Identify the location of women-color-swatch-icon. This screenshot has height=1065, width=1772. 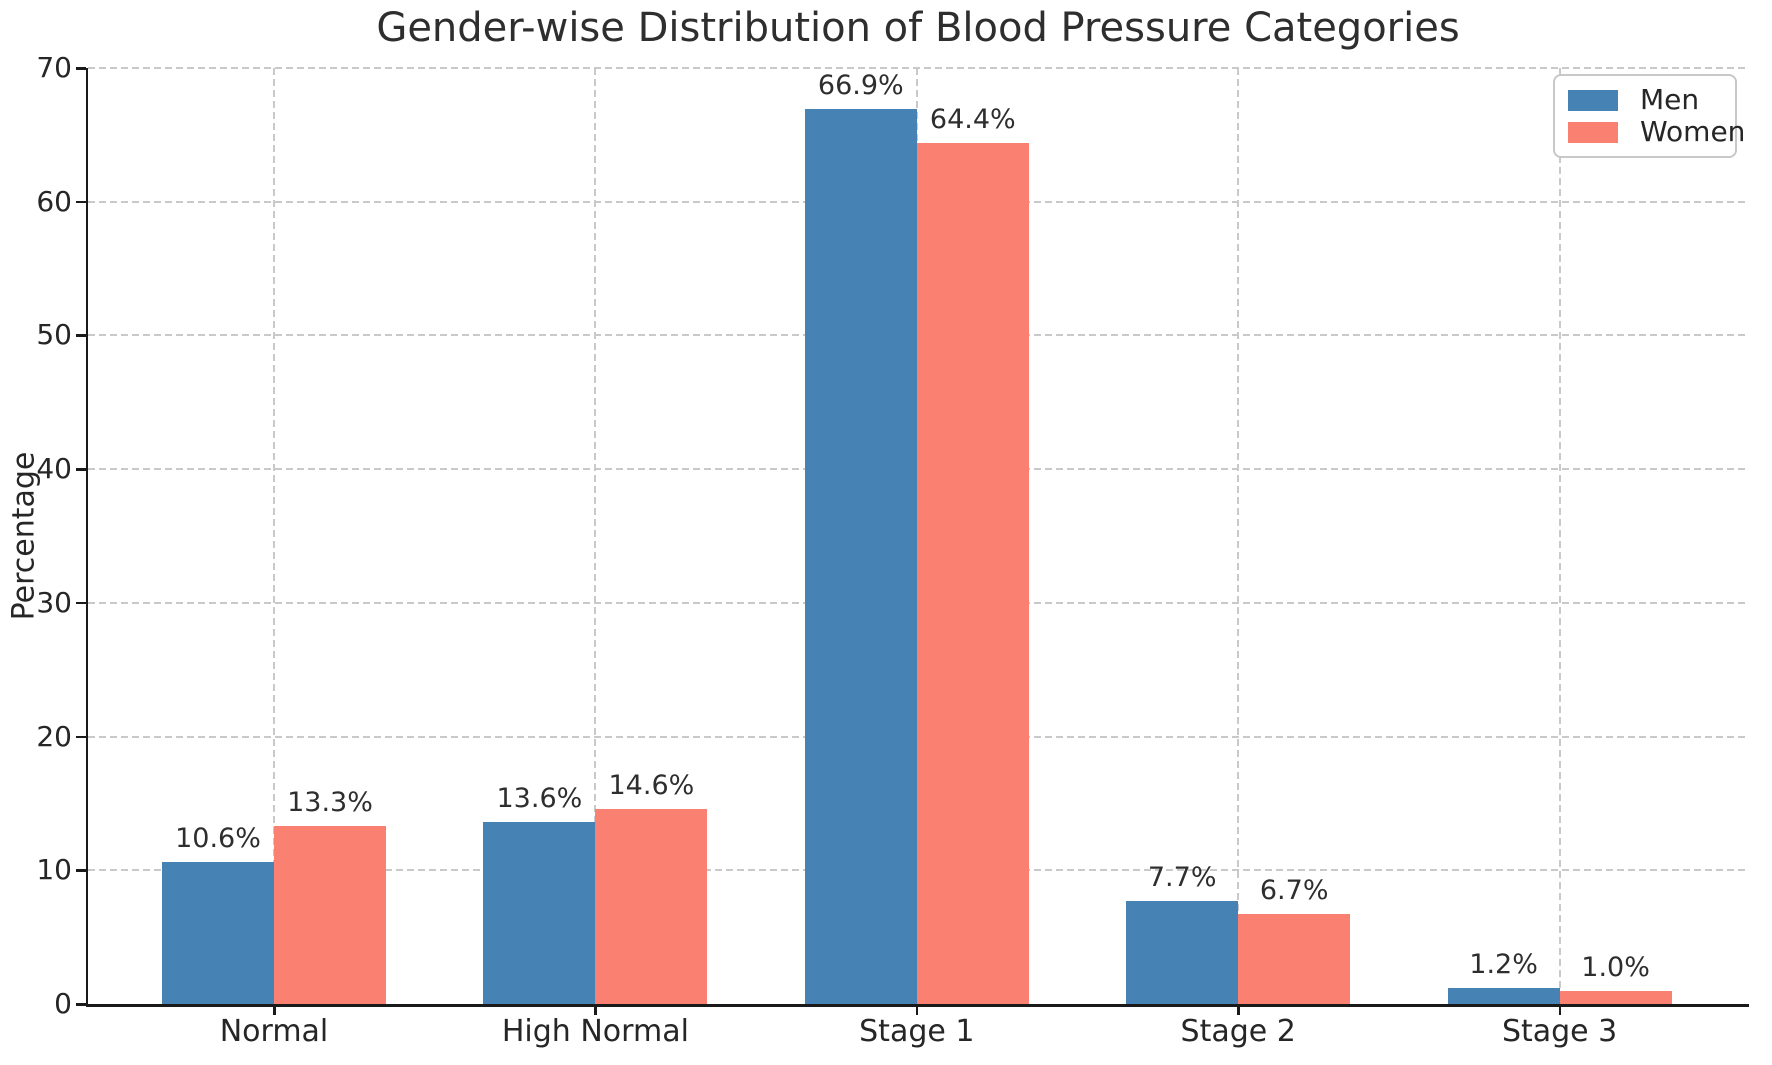
(1593, 132).